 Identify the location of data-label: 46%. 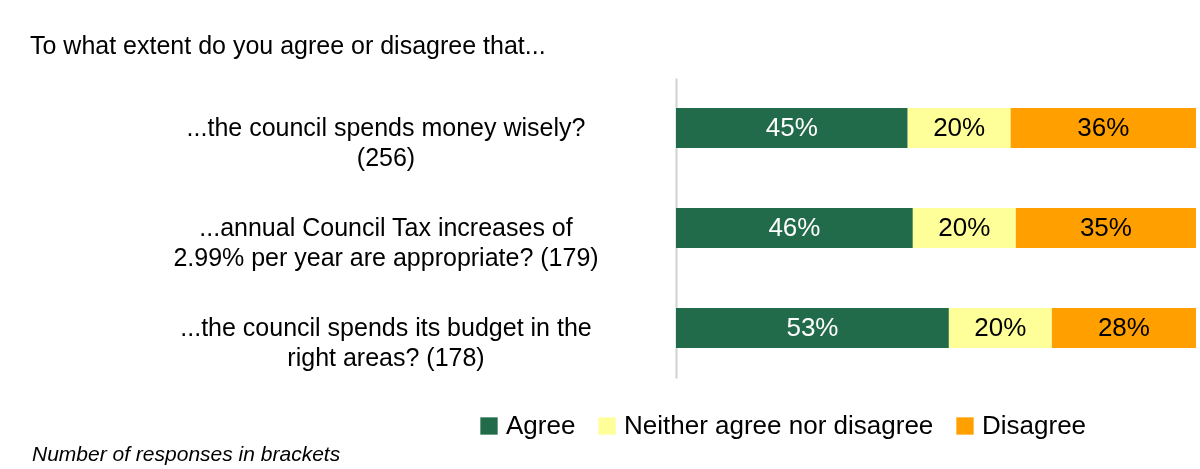
(794, 227).